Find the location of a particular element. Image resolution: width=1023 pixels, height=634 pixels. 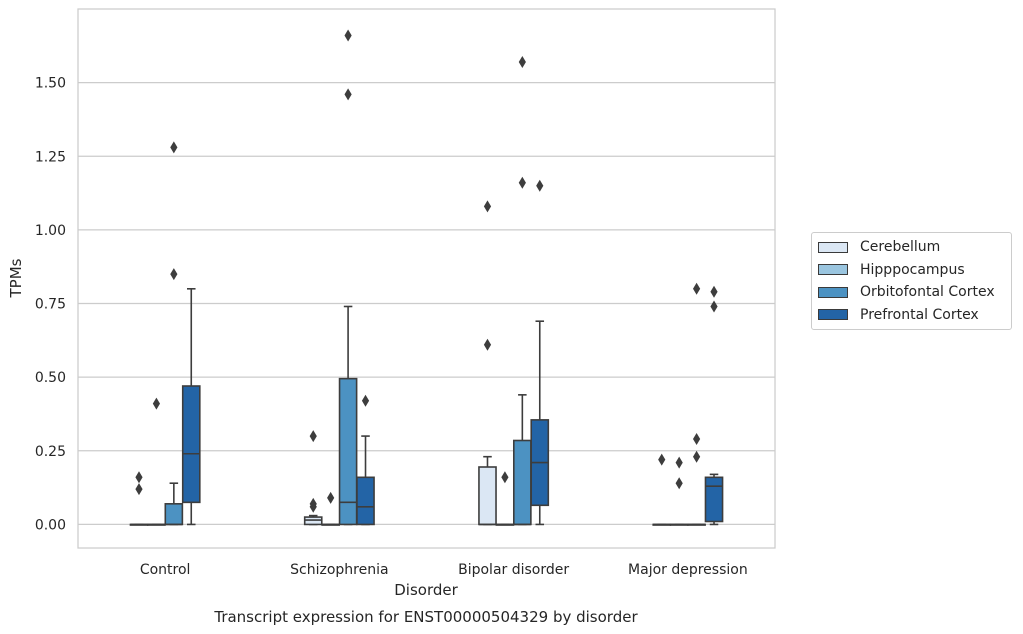

legend-item: Hipppocampus is located at coordinates (911, 270).